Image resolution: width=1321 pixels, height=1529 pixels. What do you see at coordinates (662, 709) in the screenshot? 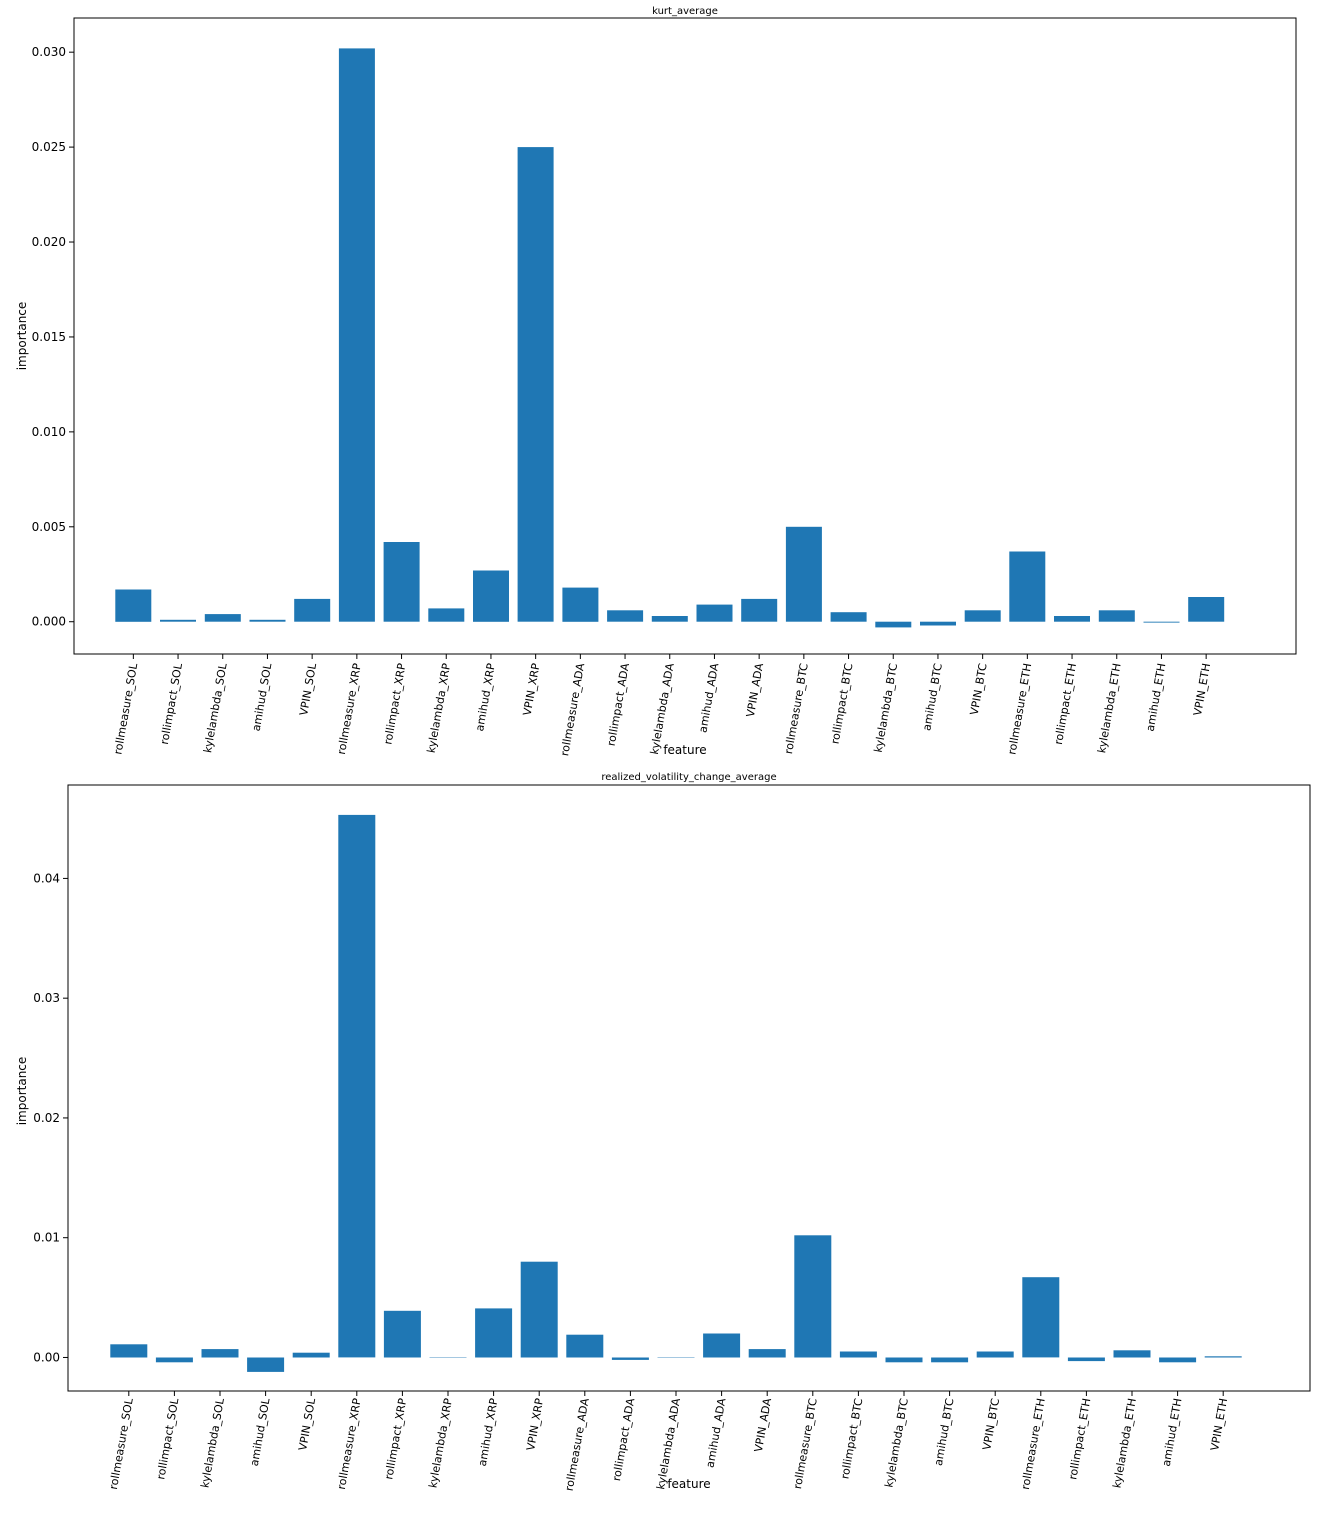
I see `x-tick-label: kylelambda_ADA` at bounding box center [662, 709].